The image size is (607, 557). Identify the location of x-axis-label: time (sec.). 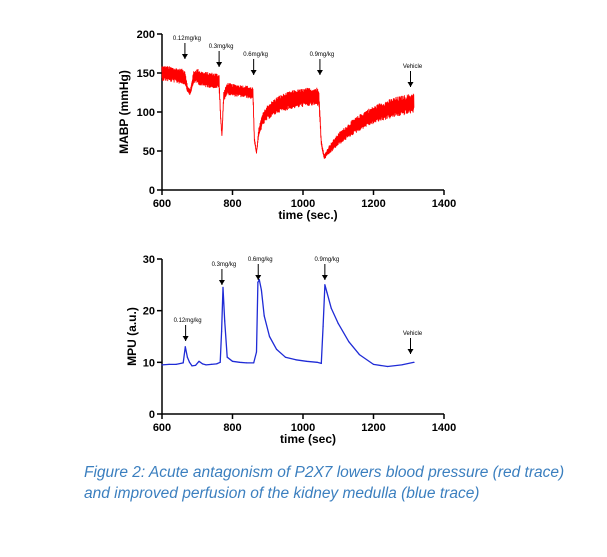
(307, 215).